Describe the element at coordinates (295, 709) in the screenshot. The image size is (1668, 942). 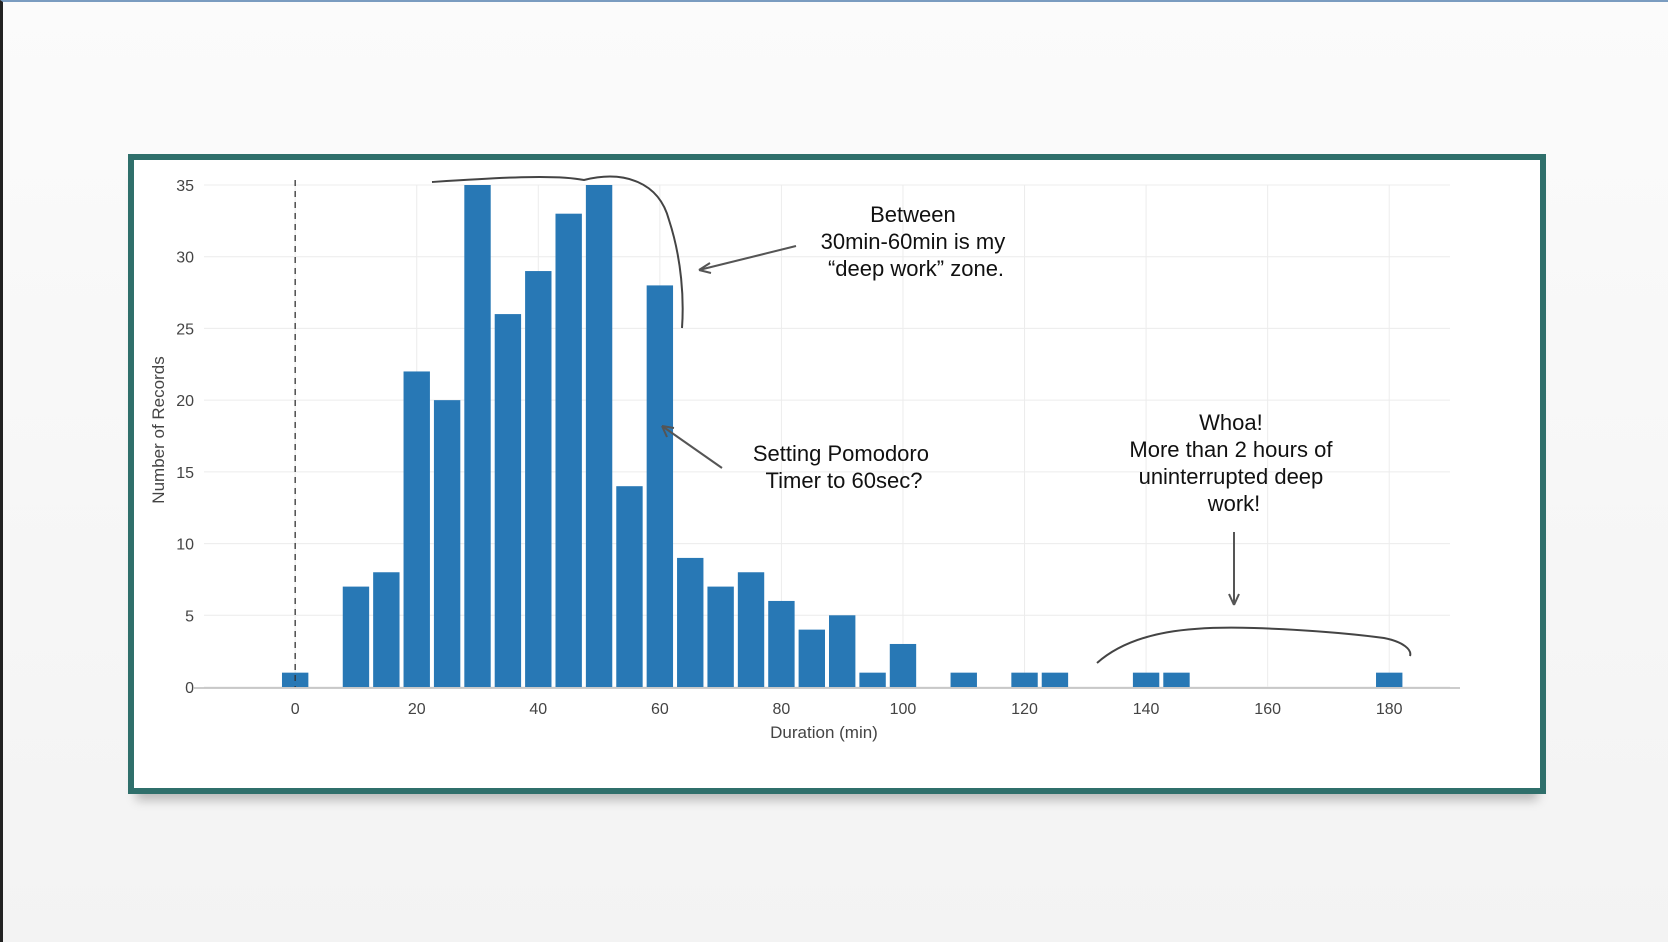
I see `x-tick-label-0: 0` at that location.